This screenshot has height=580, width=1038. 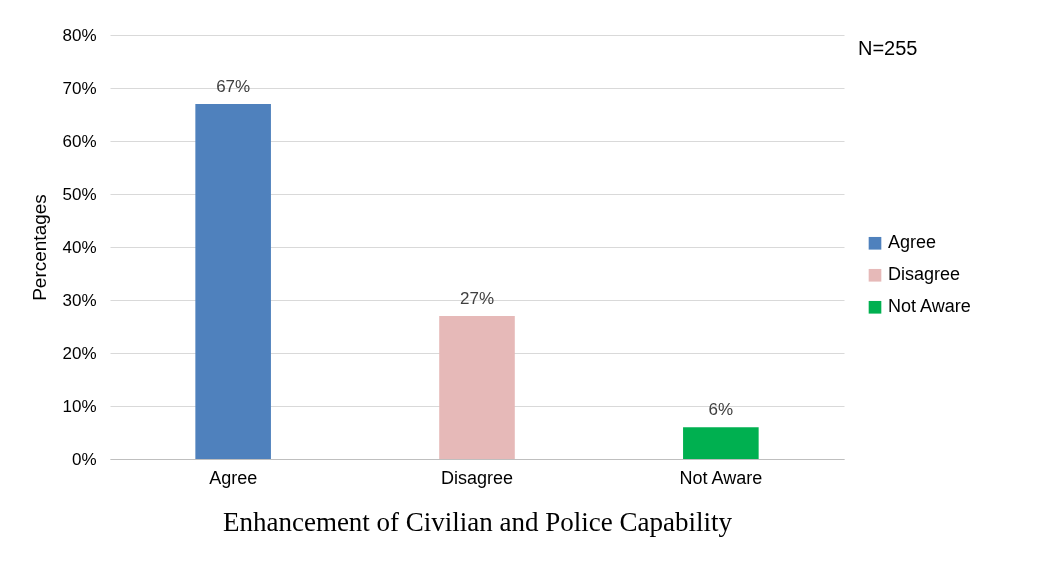 What do you see at coordinates (79, 88) in the screenshot?
I see `y-tick-label: 70%` at bounding box center [79, 88].